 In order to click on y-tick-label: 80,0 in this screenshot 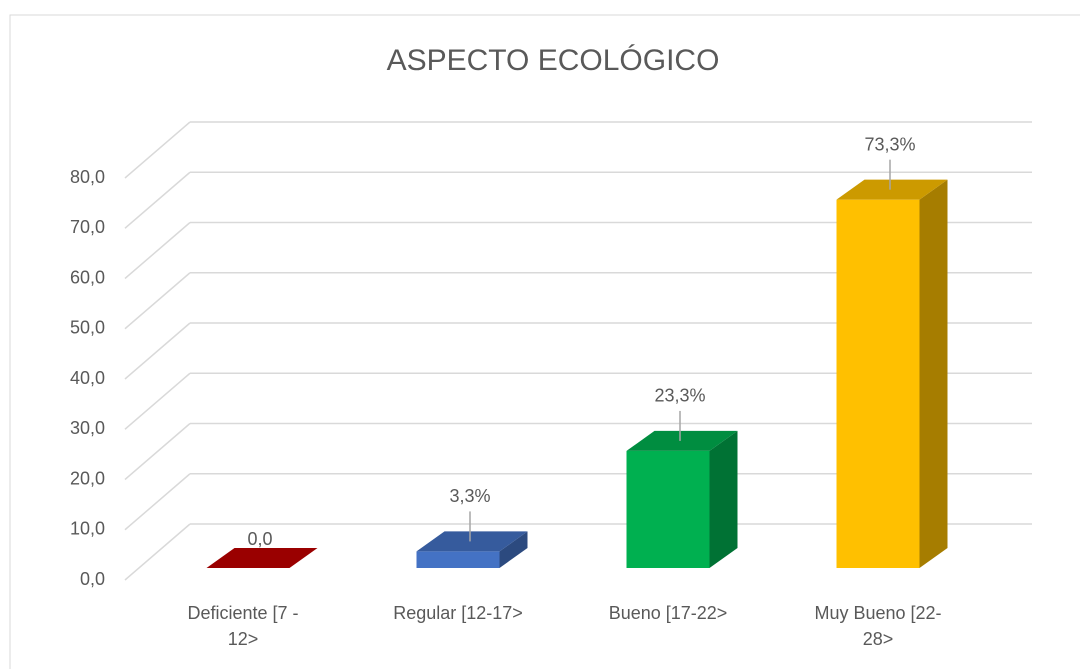, I will do `click(87, 177)`.